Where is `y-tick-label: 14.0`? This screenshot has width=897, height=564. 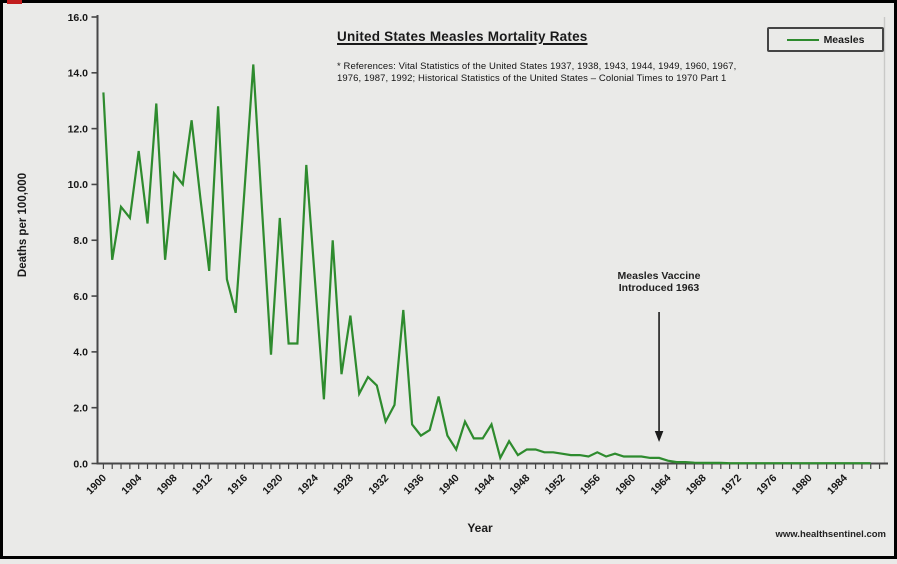
y-tick-label: 14.0 is located at coordinates (78, 74).